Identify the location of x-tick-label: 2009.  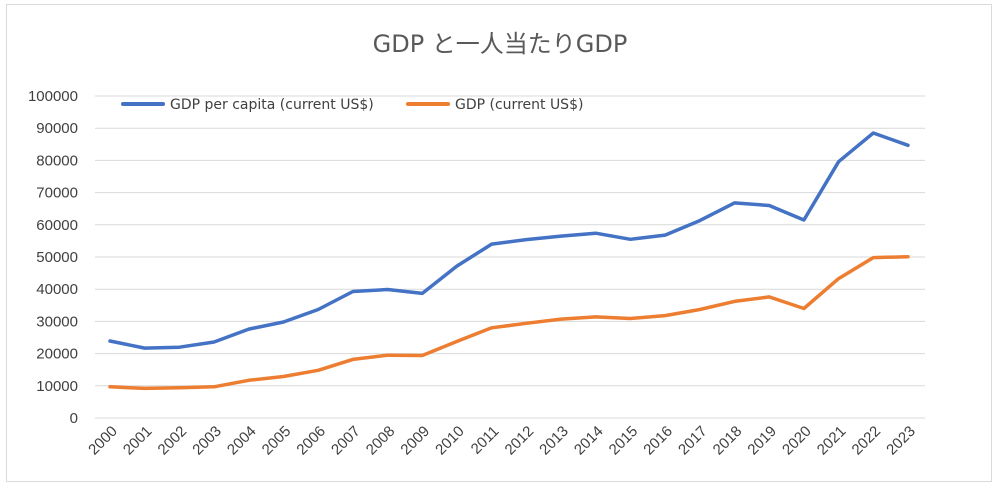
(415, 441).